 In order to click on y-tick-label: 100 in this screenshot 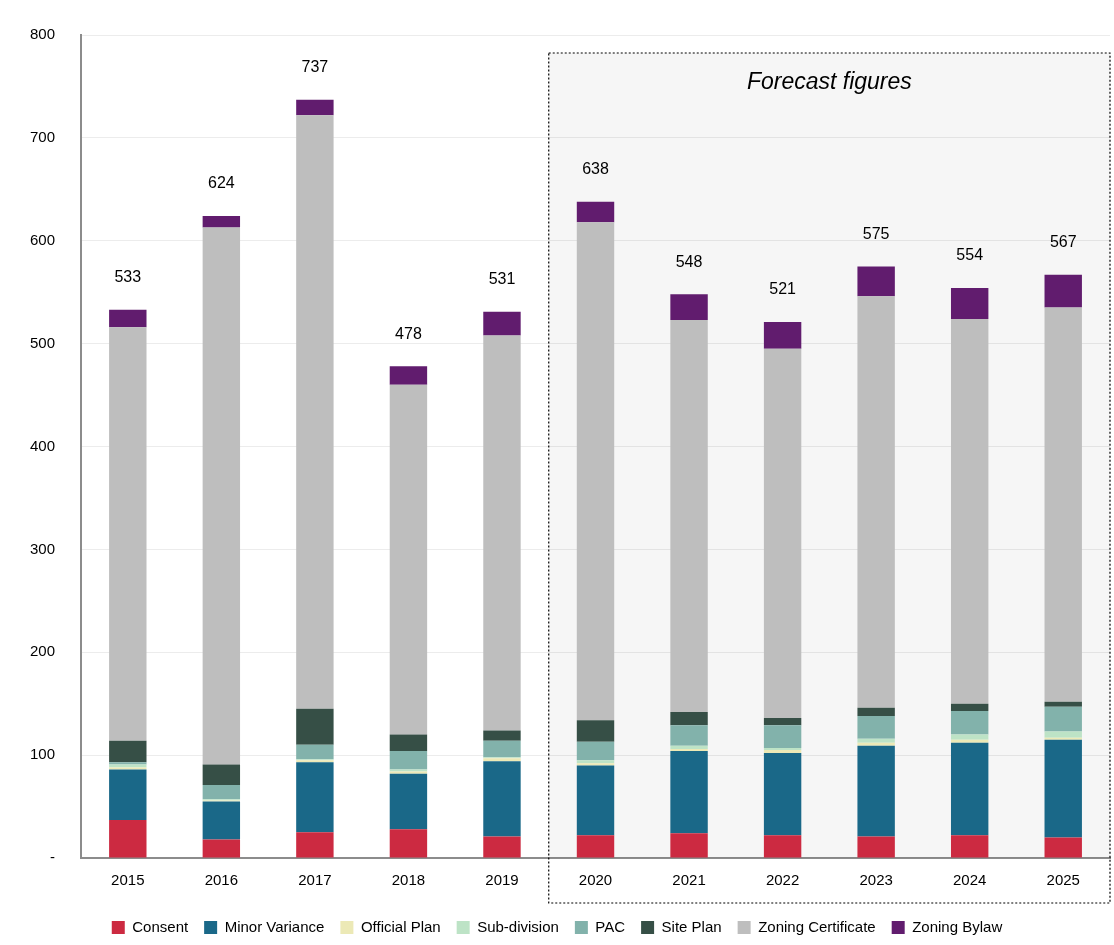, I will do `click(43, 754)`.